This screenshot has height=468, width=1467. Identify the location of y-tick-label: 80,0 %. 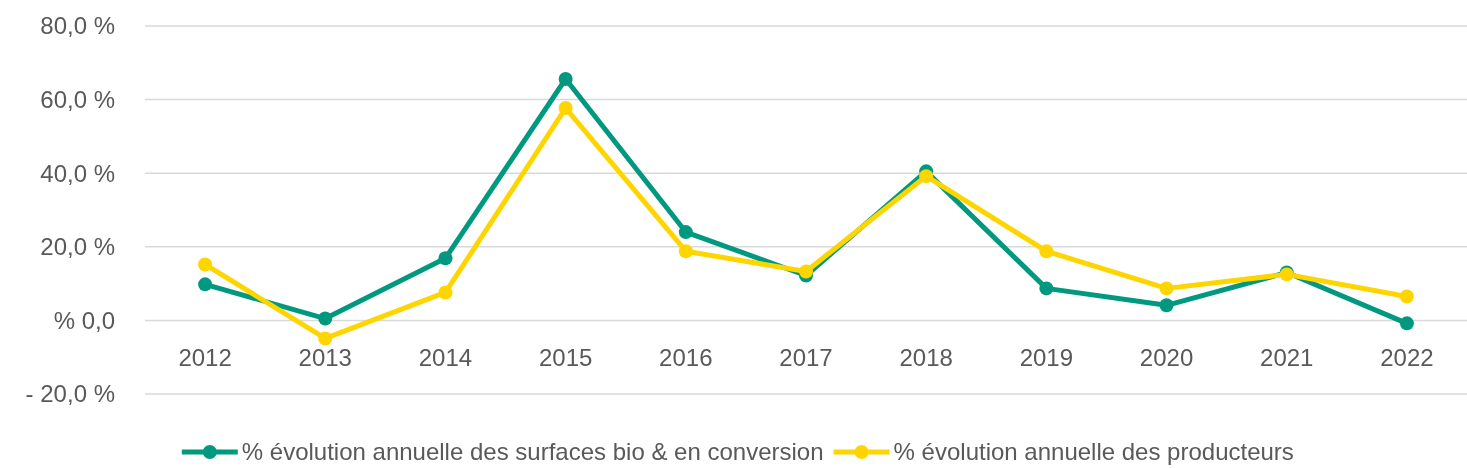
(77, 26).